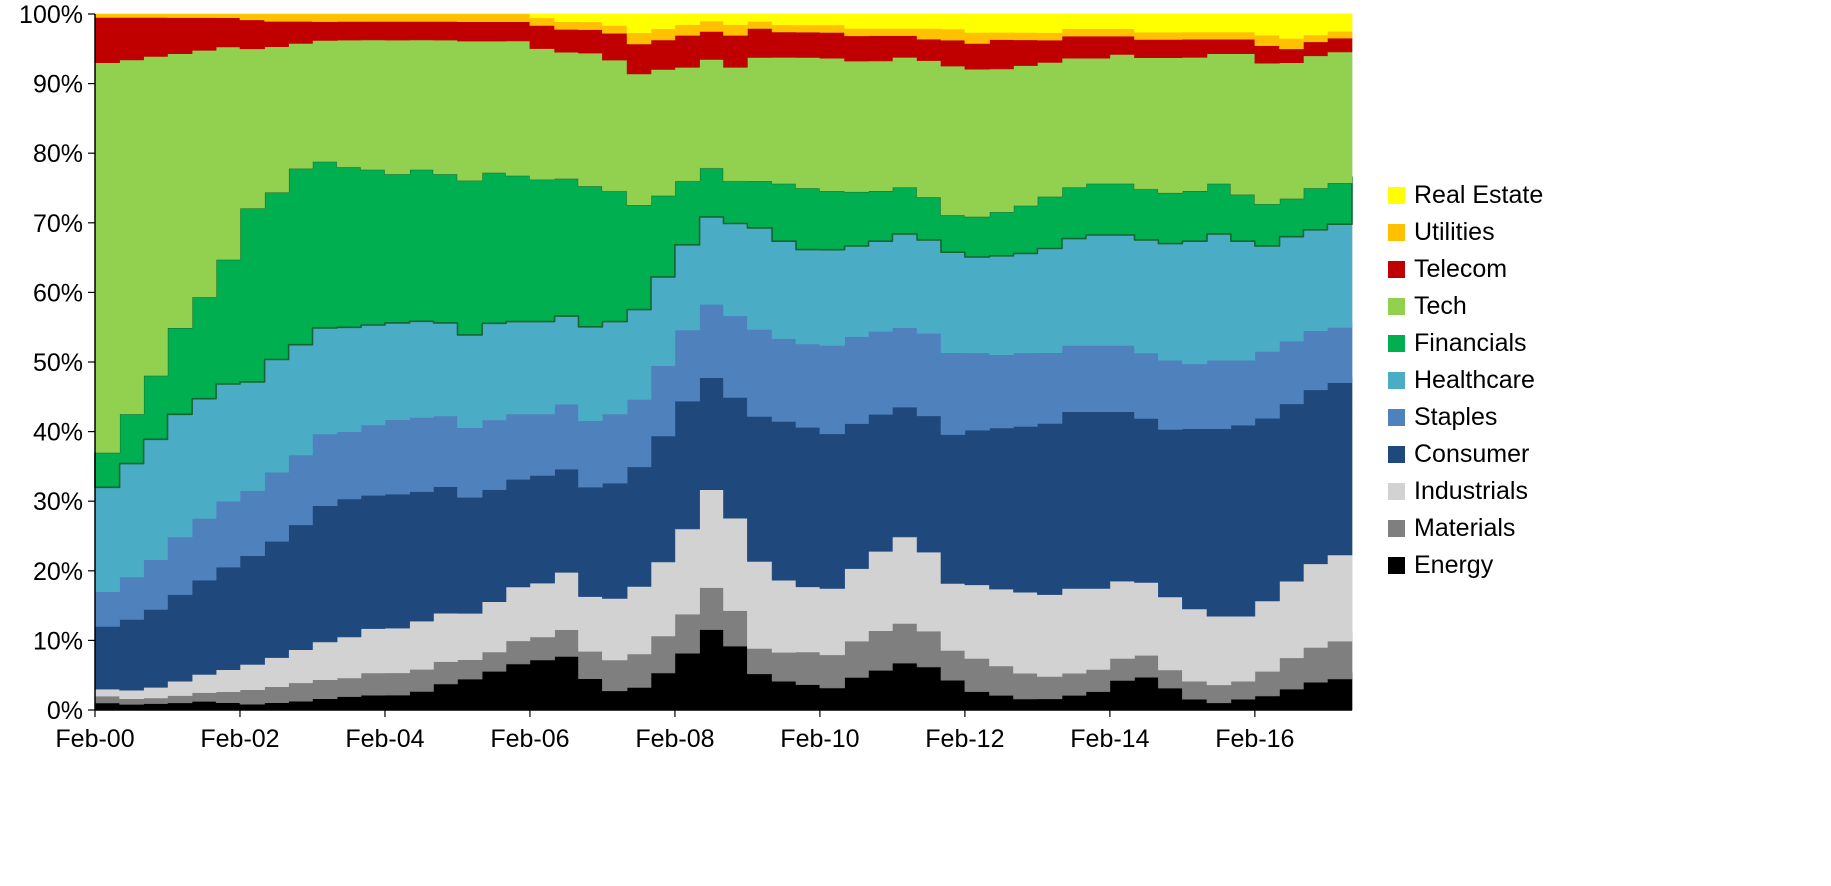 This screenshot has height=886, width=1831. Describe the element at coordinates (65, 711) in the screenshot. I see `y-axis-label: 0%` at that location.